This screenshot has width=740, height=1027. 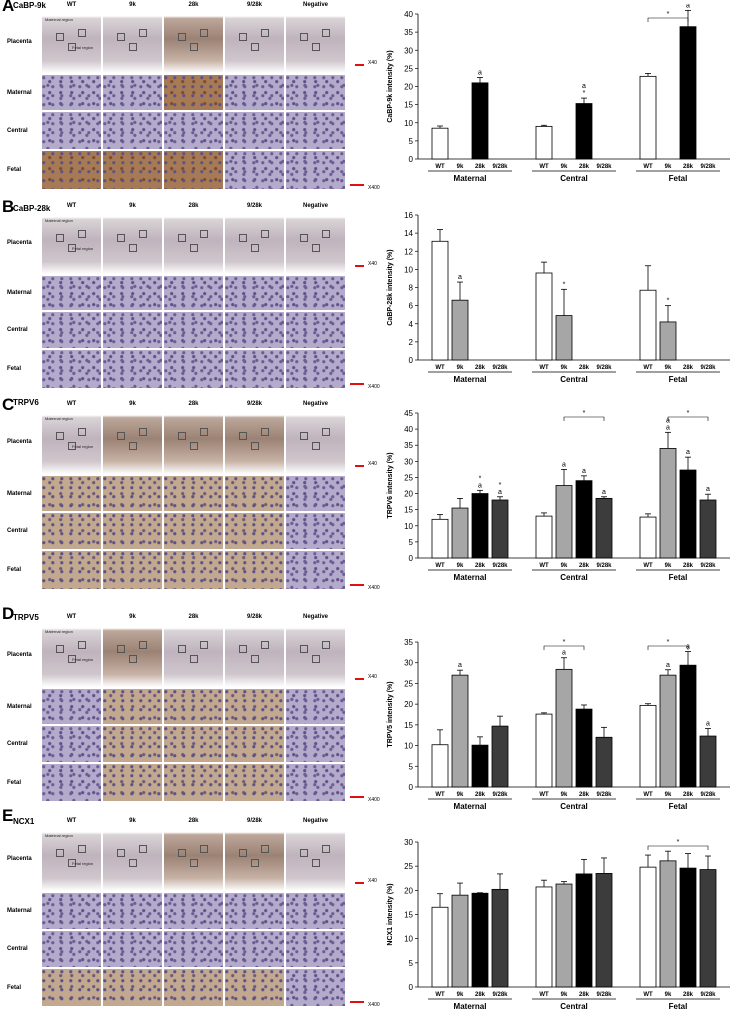 I want to click on group-label: Maternal, so click(x=470, y=379).